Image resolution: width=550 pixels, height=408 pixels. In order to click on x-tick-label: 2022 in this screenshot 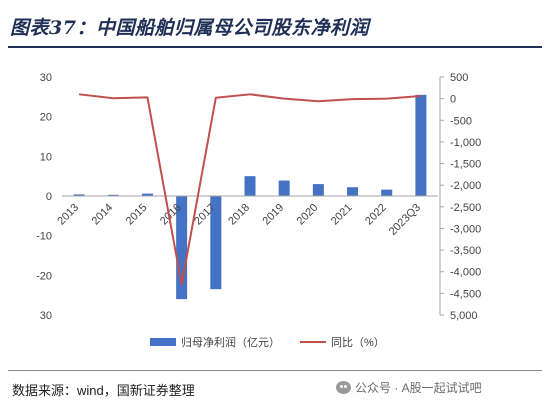, I will do `click(376, 215)`.